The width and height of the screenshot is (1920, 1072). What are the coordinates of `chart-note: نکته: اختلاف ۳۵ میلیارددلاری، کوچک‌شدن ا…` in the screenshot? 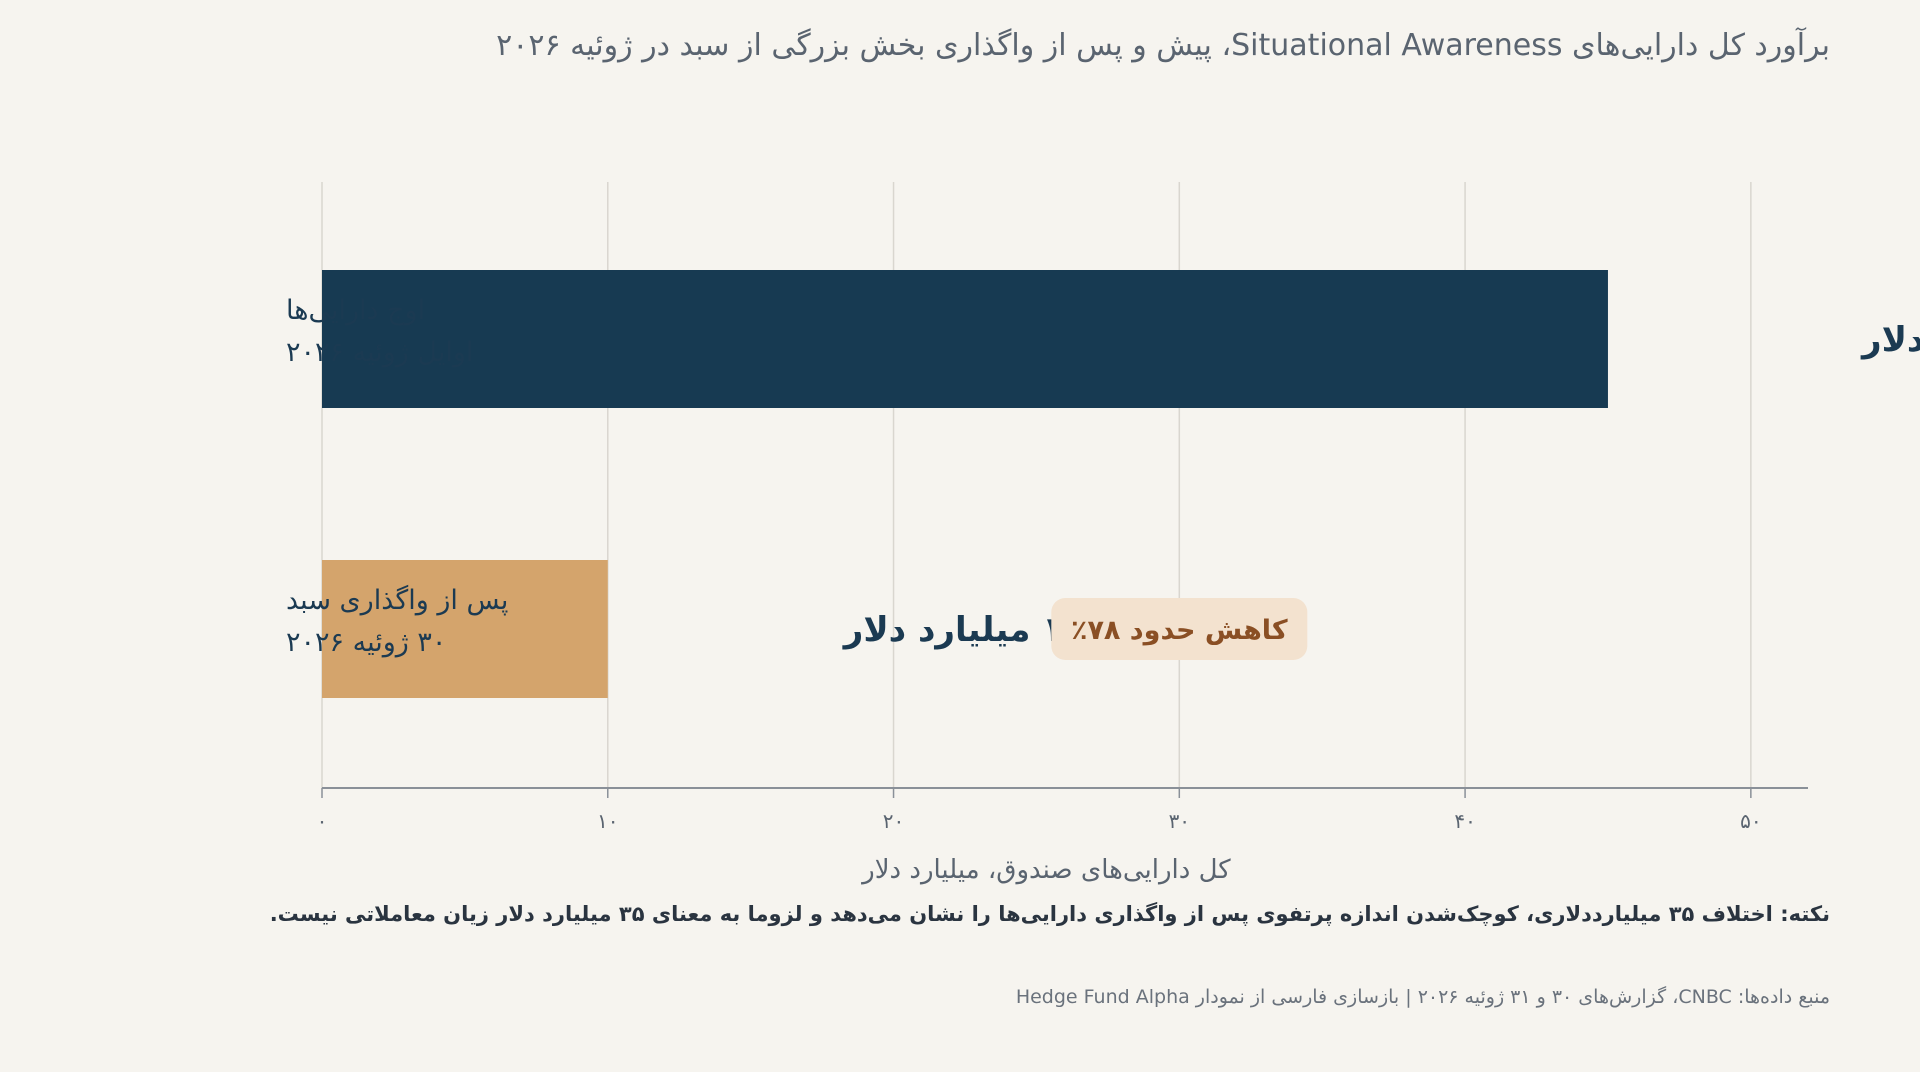 It's located at (1049, 914).